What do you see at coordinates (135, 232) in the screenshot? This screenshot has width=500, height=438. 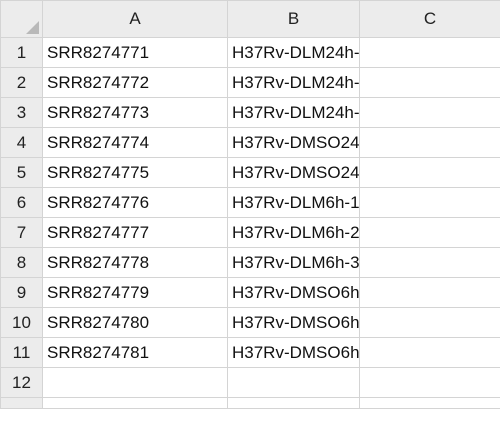 I see `cell-a: SRR8274777` at bounding box center [135, 232].